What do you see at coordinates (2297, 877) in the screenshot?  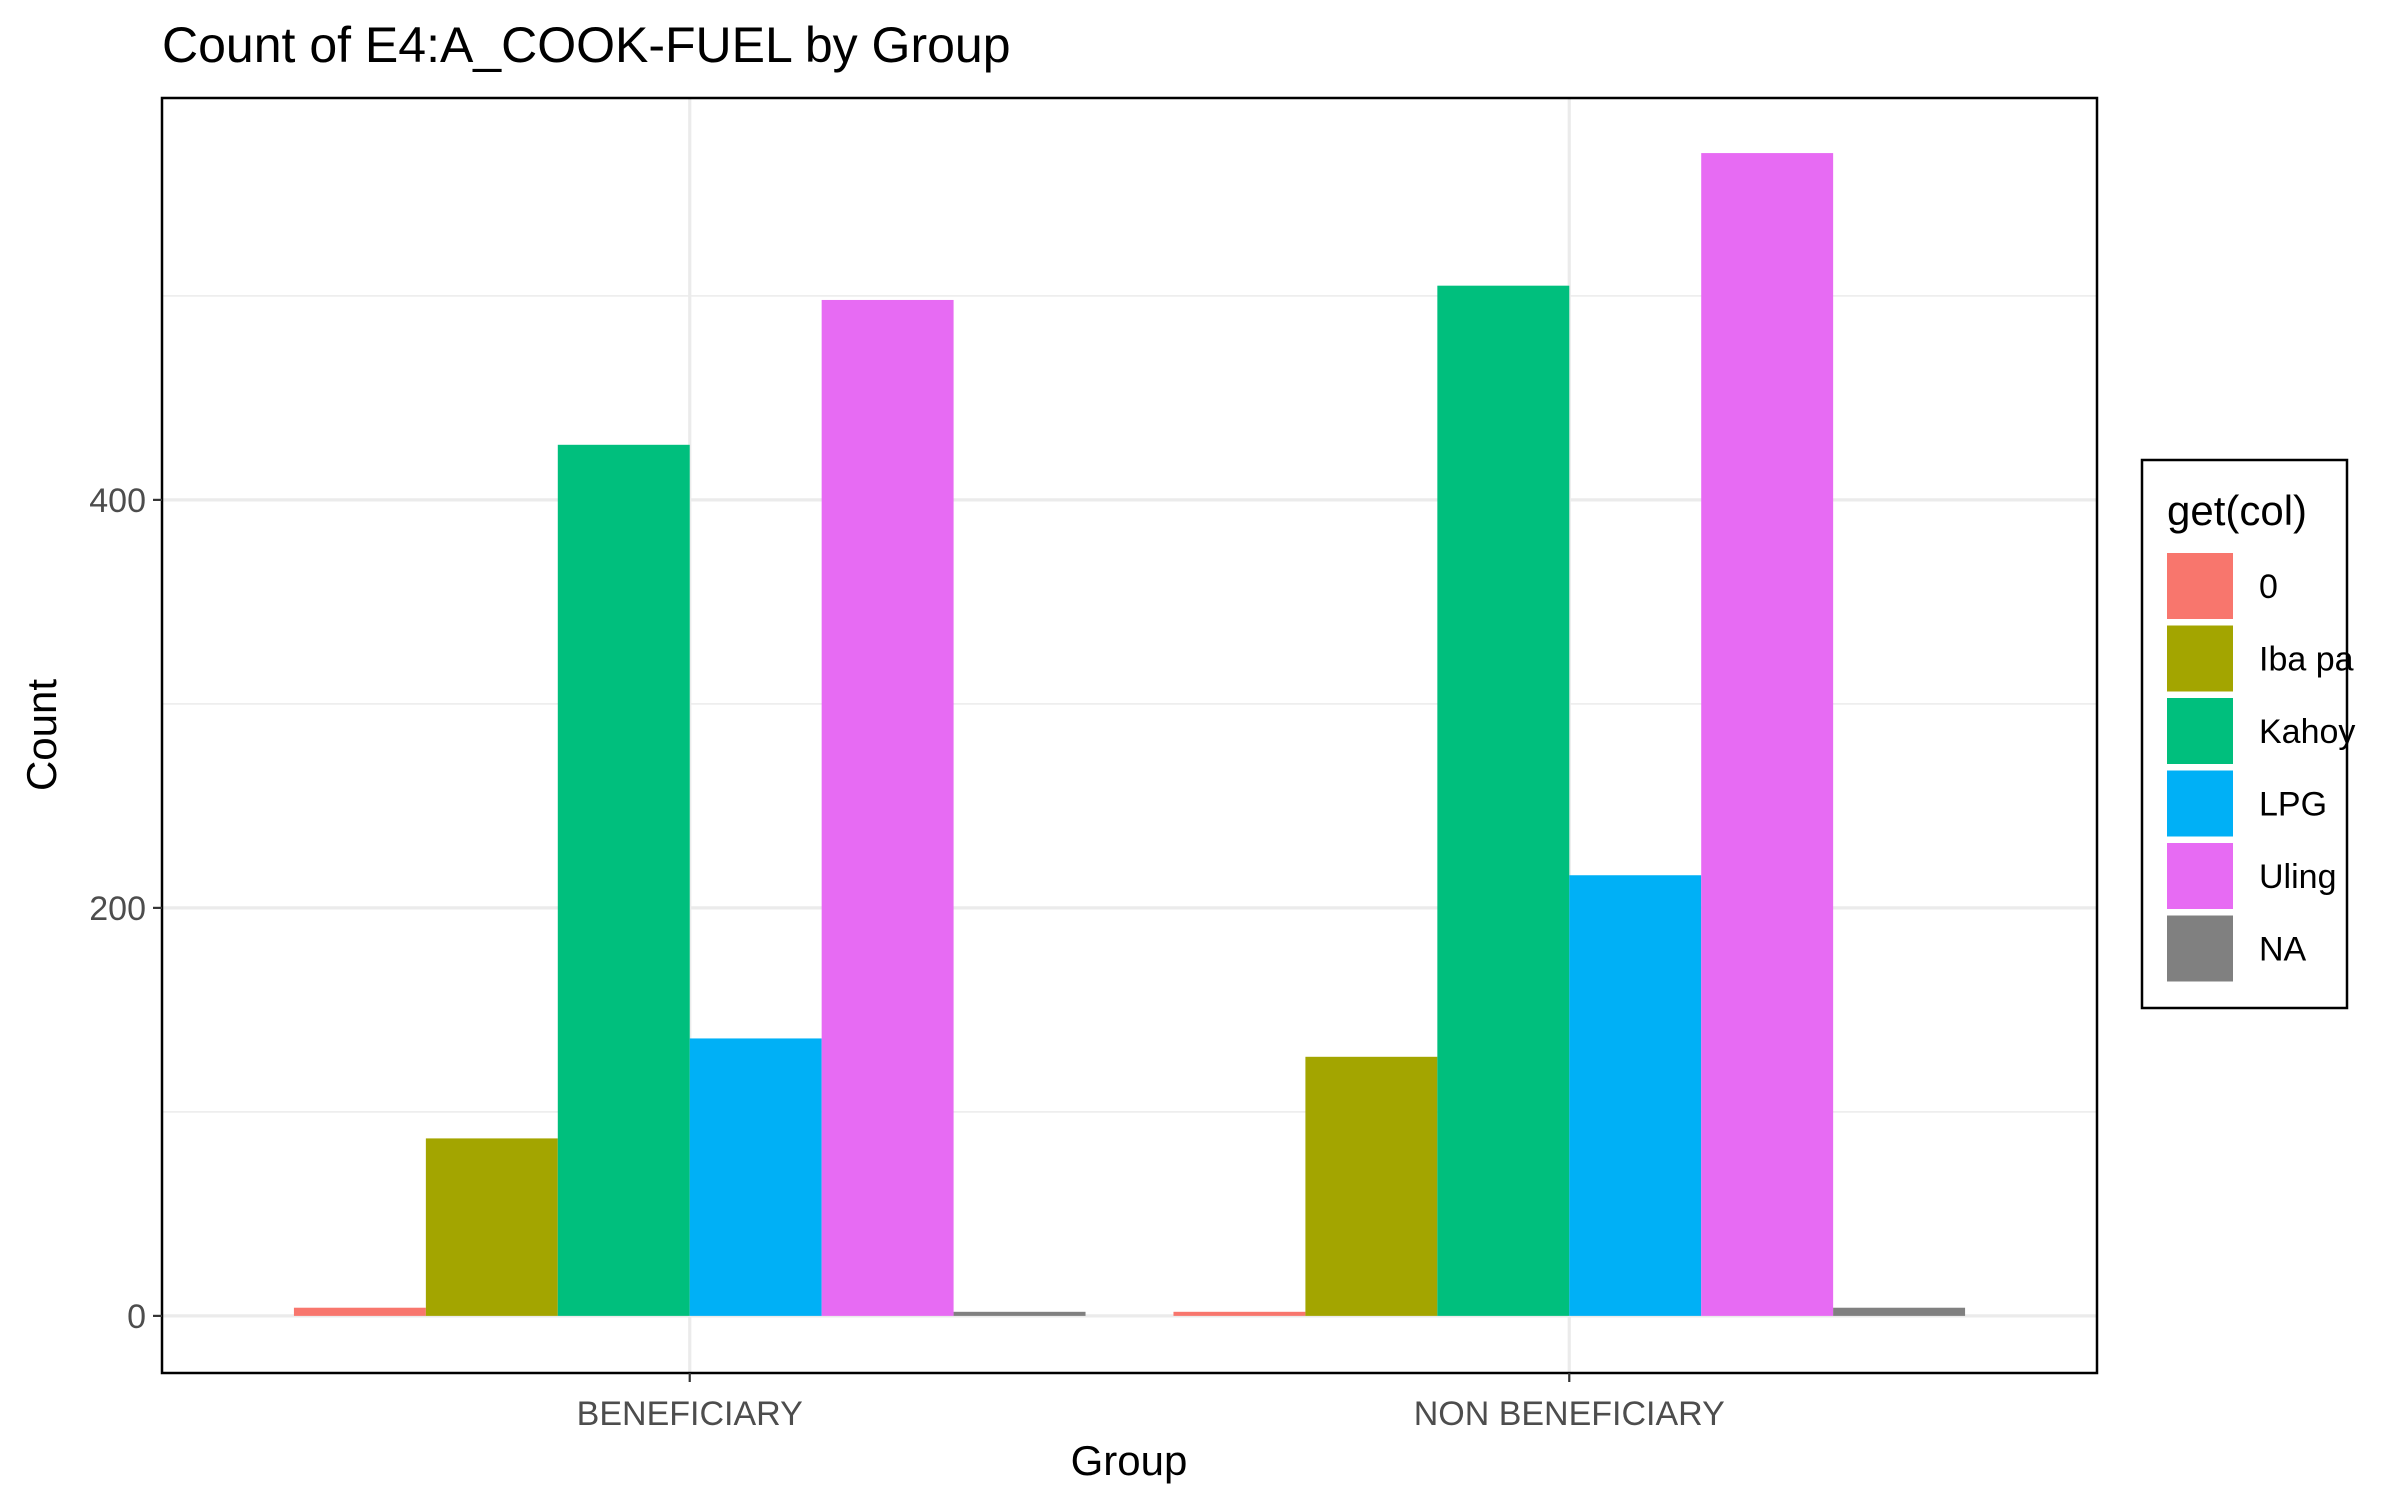 I see `legend-label: Uling` at bounding box center [2297, 877].